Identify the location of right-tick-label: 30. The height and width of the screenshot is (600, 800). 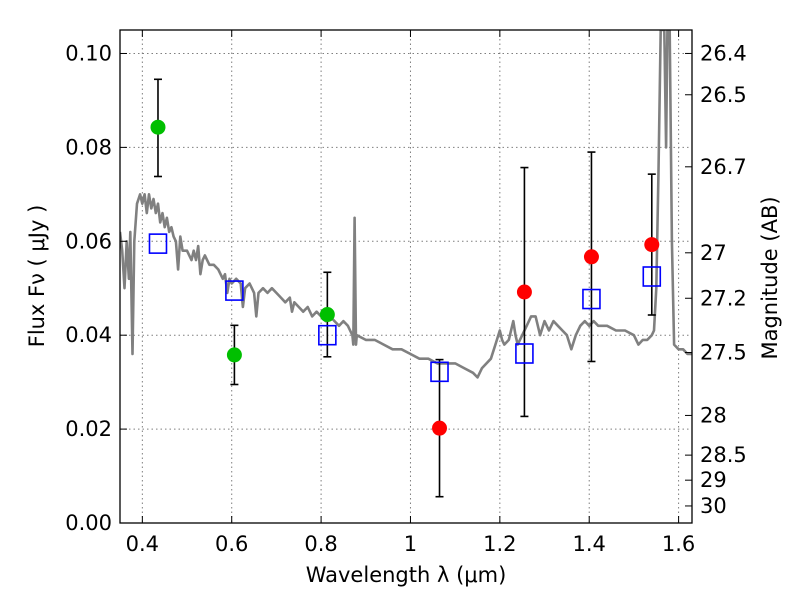
(713, 506).